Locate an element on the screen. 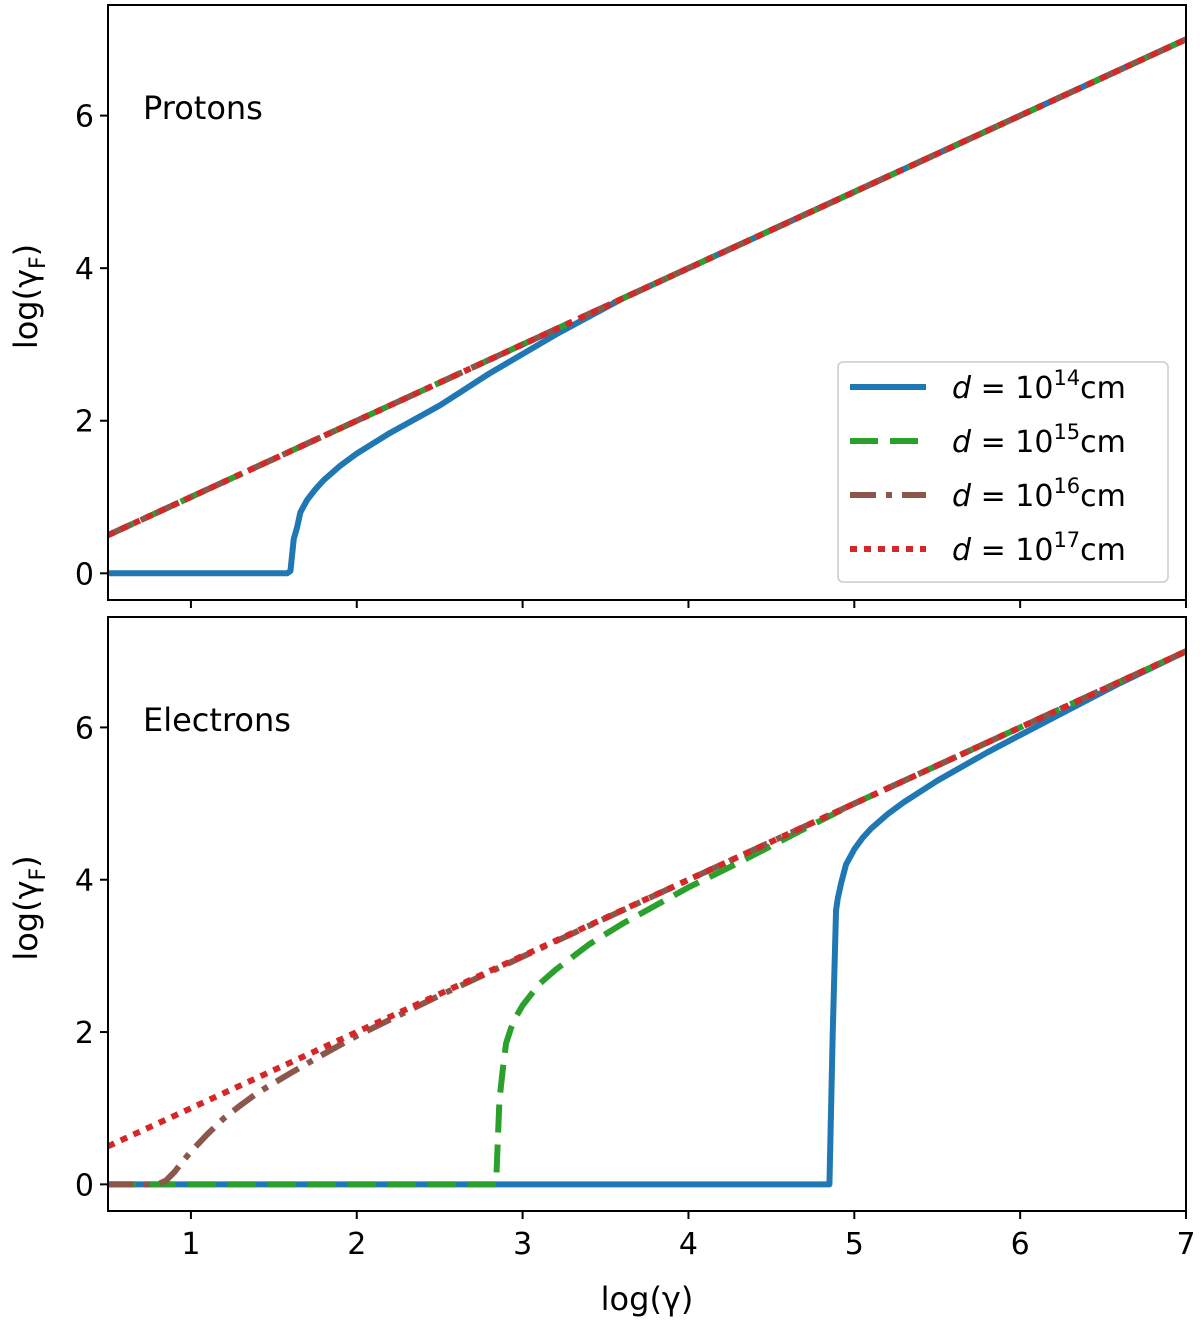 The image size is (1200, 1325). electrons-x-tick-label: 3 is located at coordinates (522, 1244).